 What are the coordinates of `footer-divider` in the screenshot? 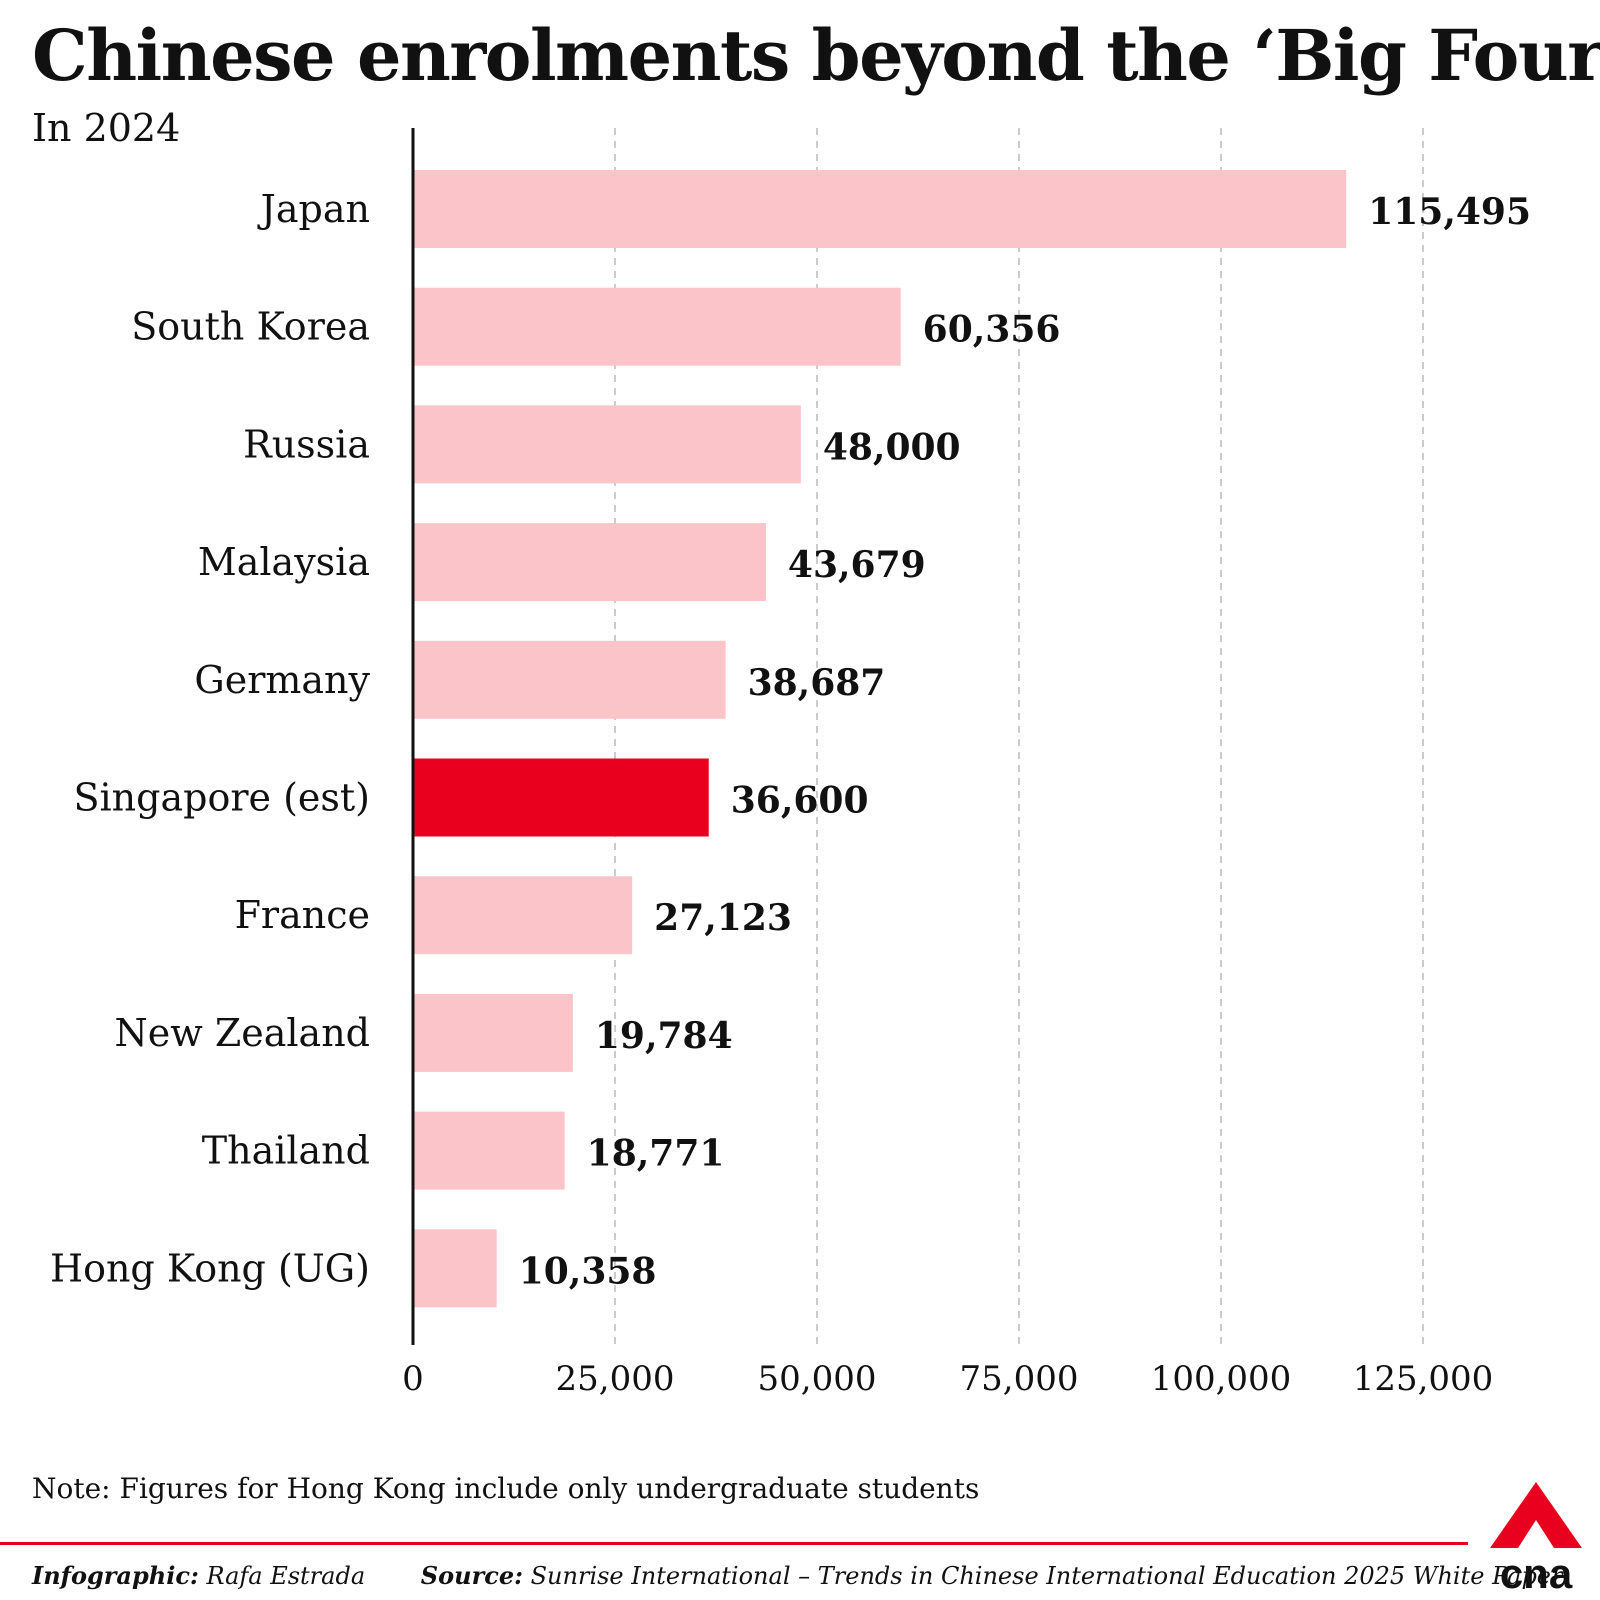 It's located at (734, 1543).